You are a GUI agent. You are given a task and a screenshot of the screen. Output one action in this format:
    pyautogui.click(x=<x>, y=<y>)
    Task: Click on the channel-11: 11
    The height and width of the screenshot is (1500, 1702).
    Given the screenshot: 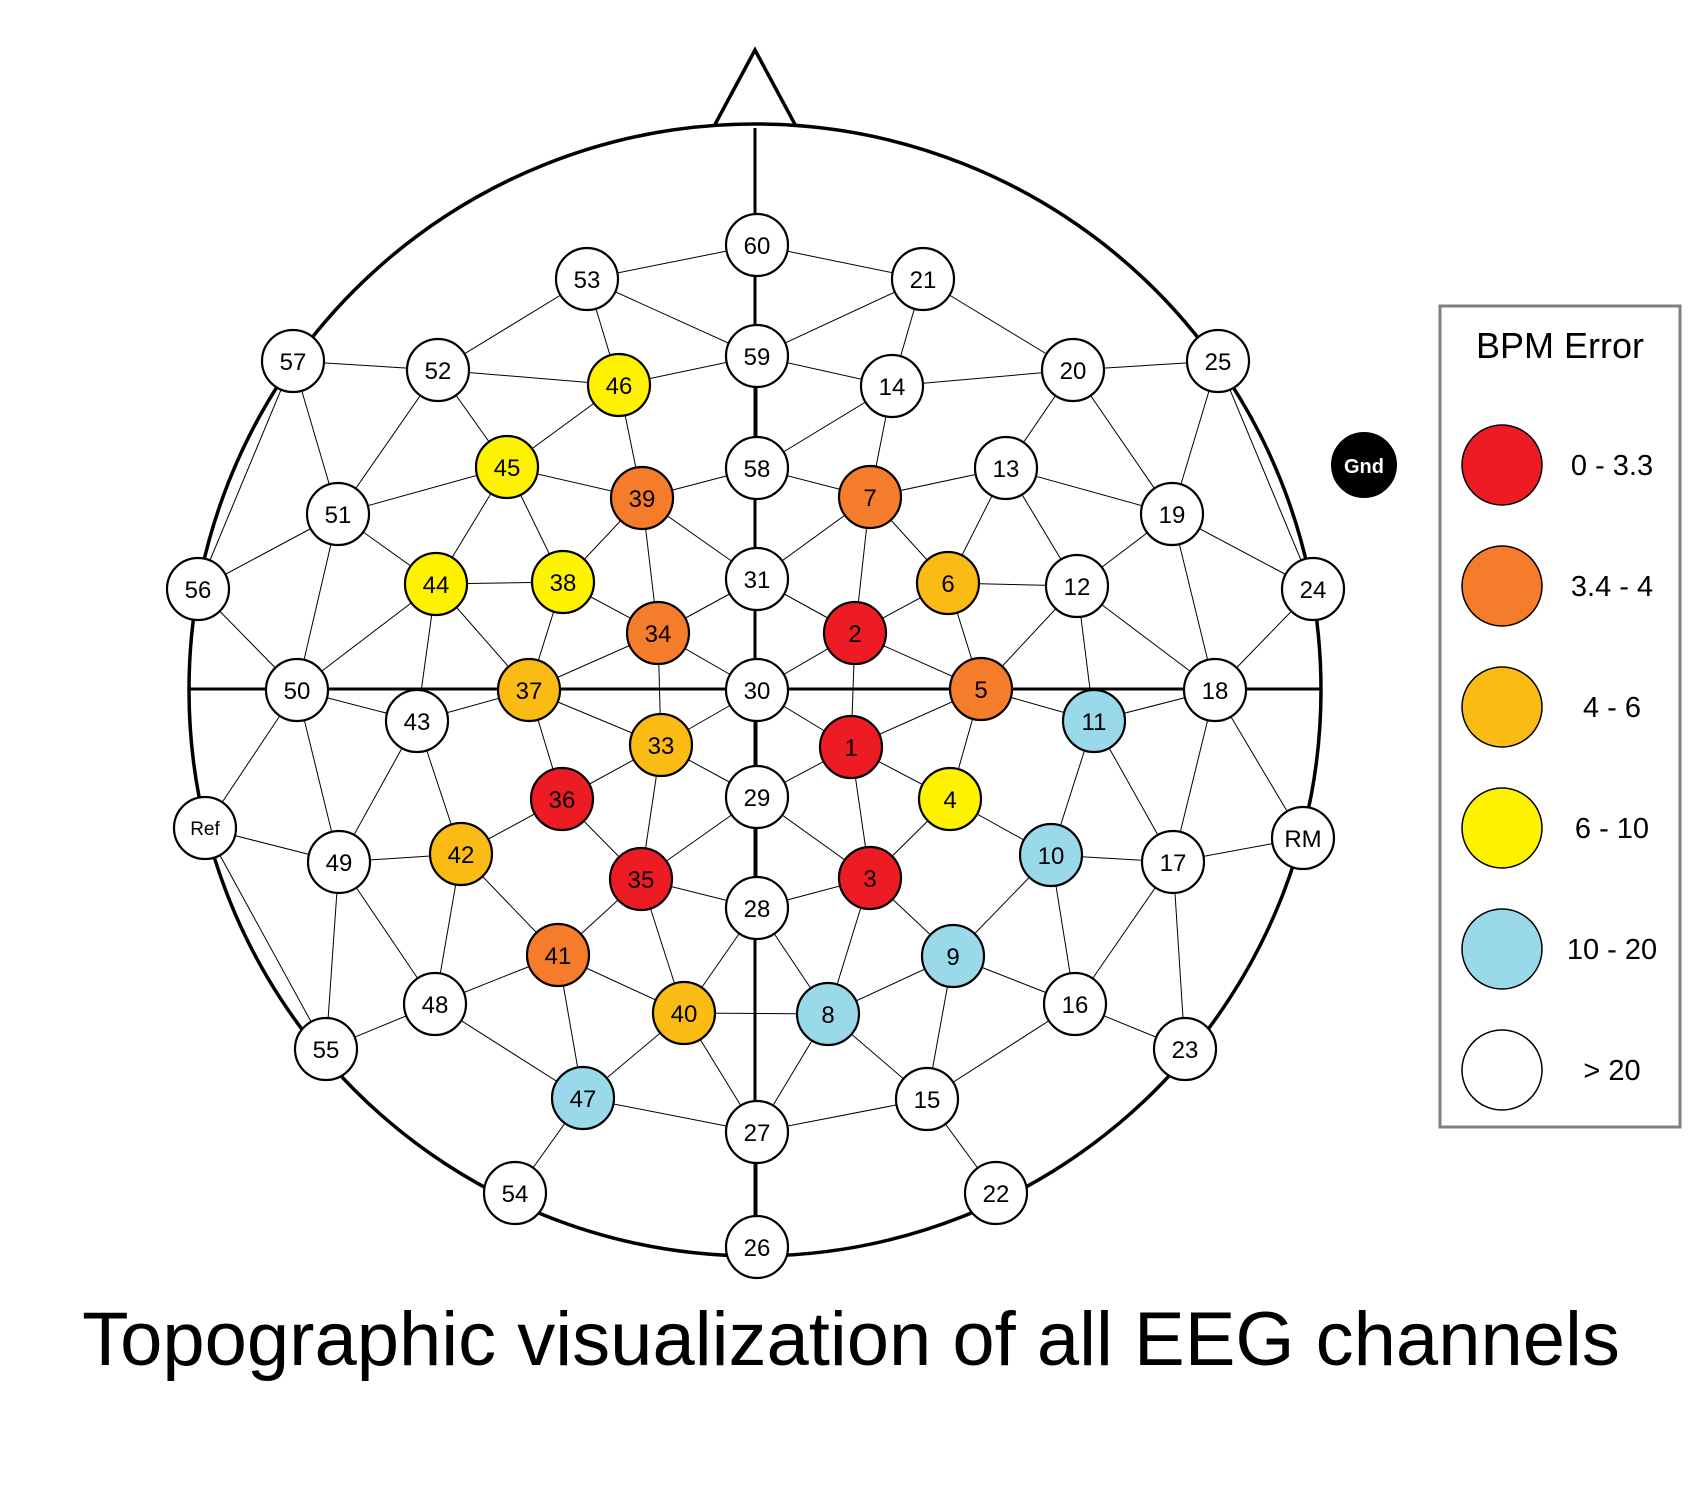 What is the action you would take?
    pyautogui.click(x=1094, y=721)
    